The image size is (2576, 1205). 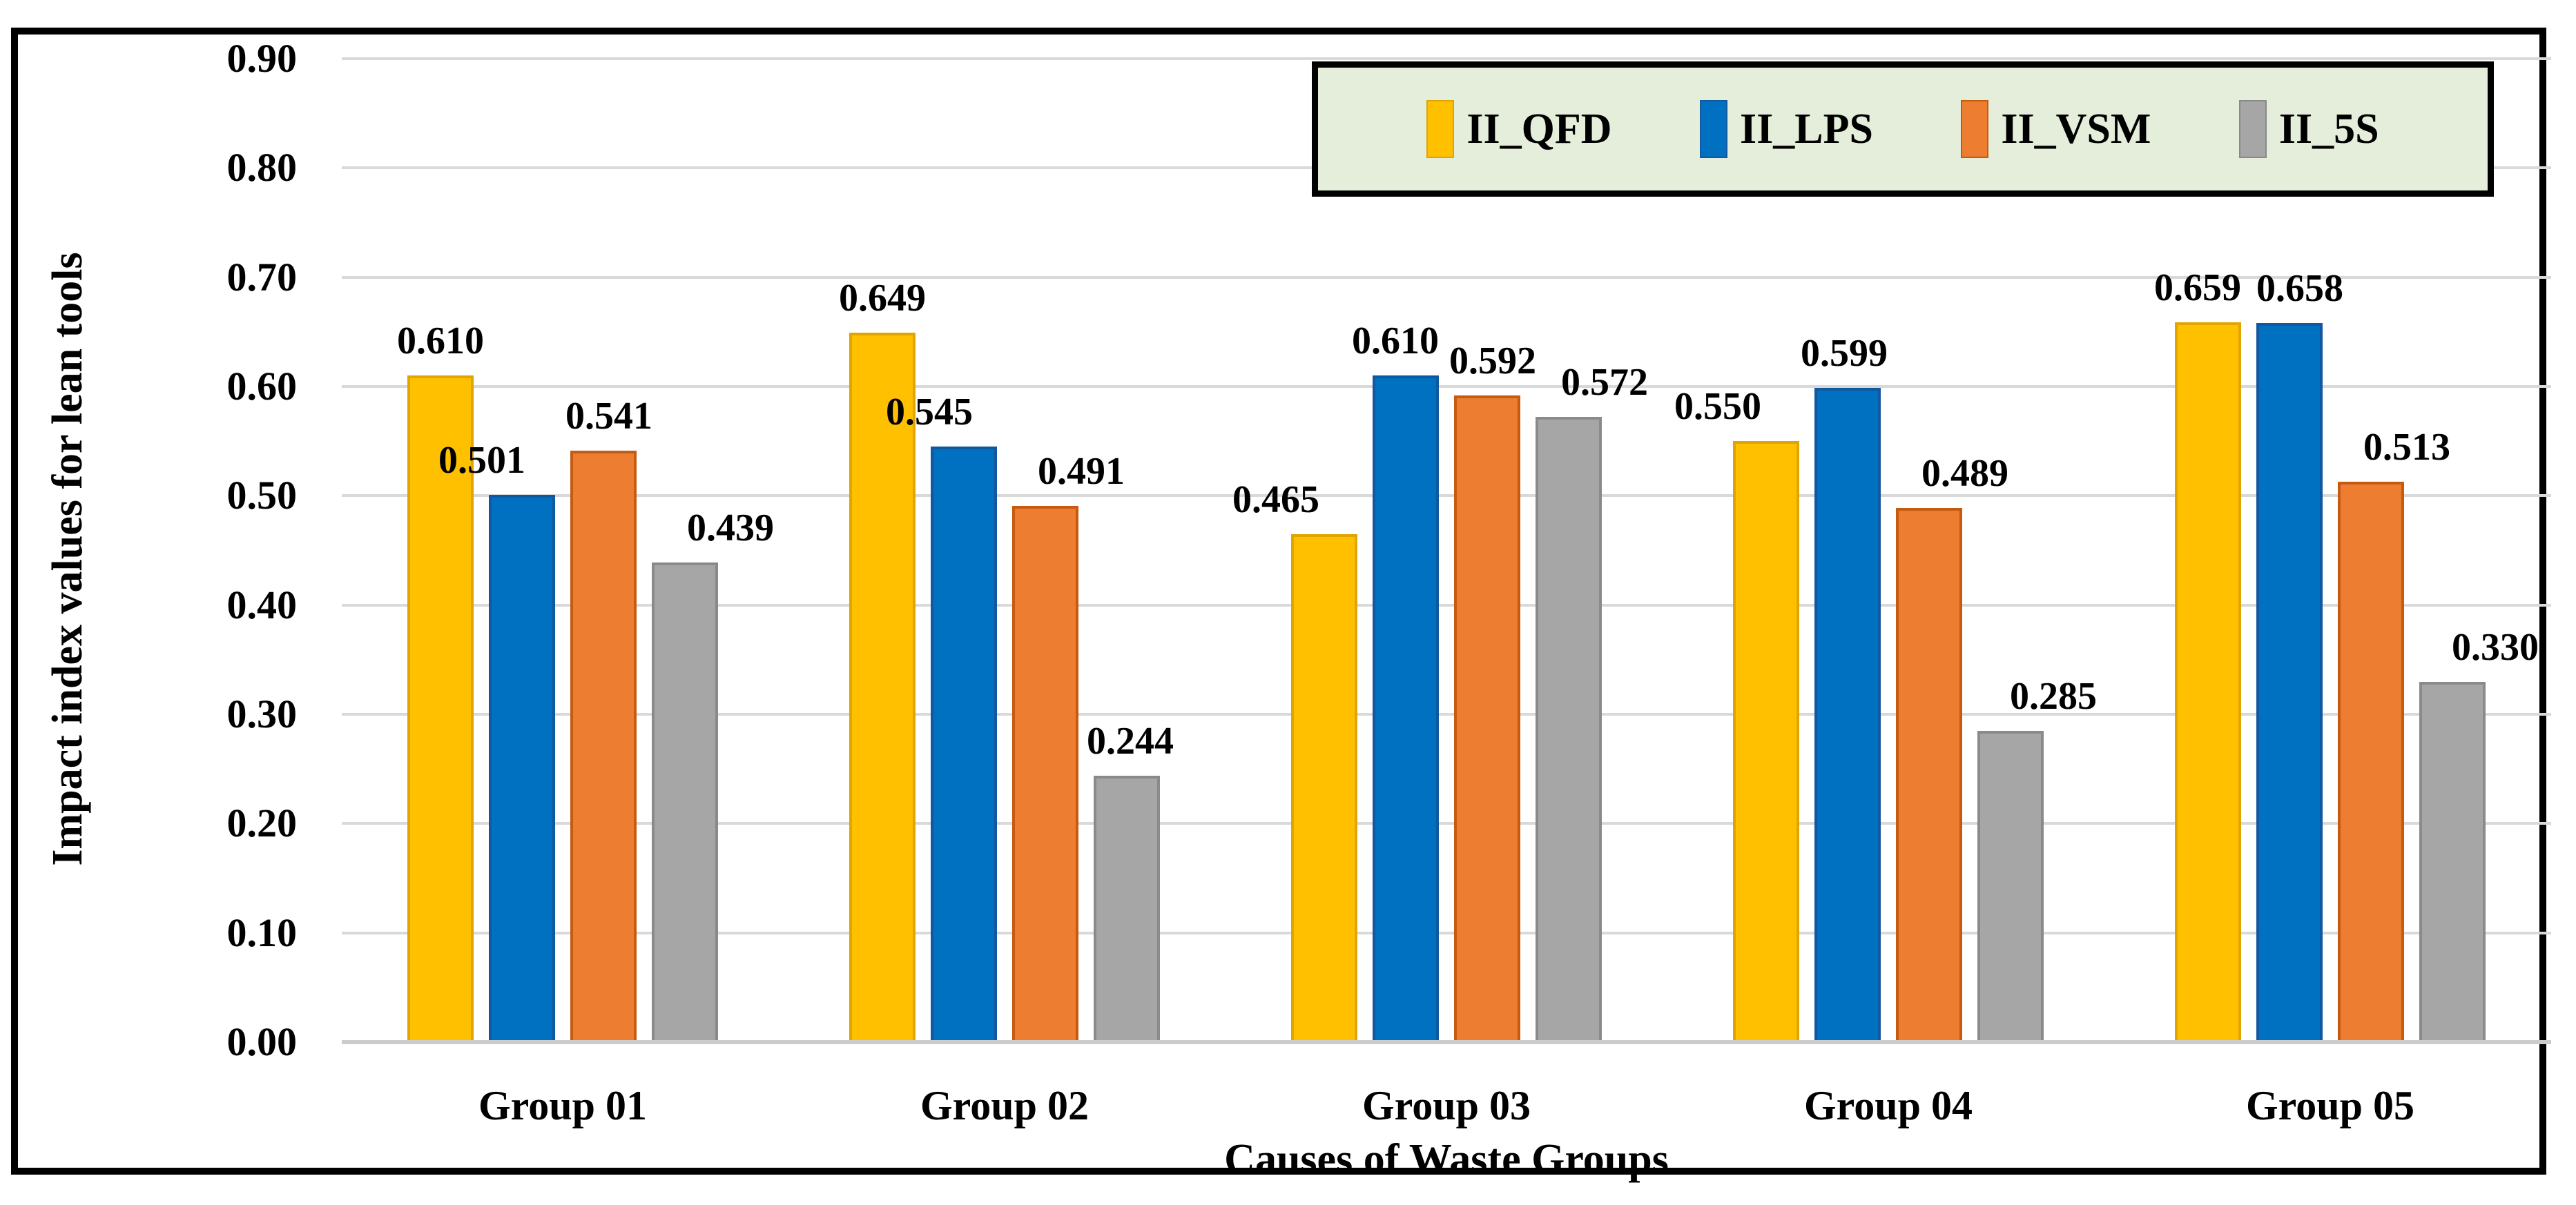 I want to click on bar-ii_5s-3: 0.572, so click(x=1592, y=702).